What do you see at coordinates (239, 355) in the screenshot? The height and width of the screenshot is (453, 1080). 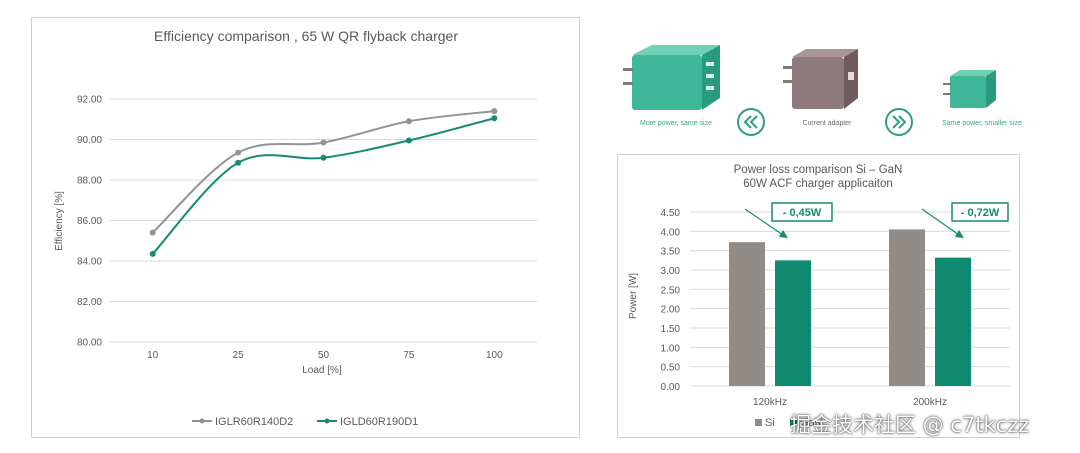 I see `x-tick-label: 25` at bounding box center [239, 355].